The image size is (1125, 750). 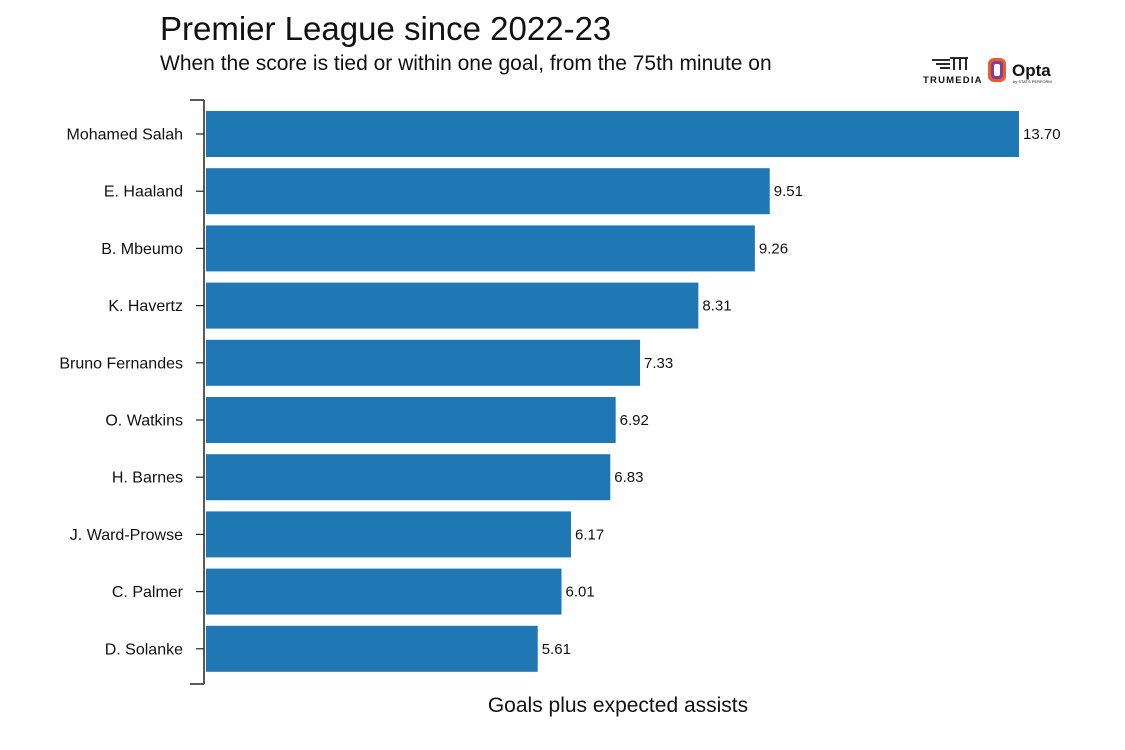 I want to click on bar-value-label: 5.61, so click(x=556, y=649).